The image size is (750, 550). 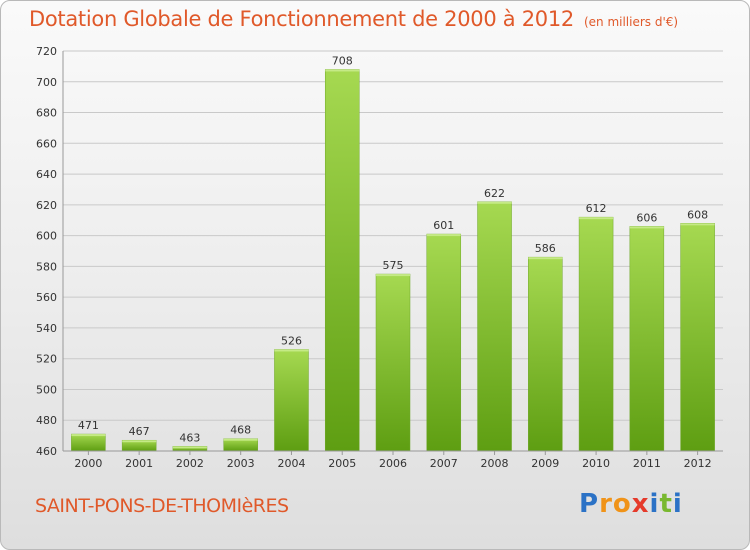 What do you see at coordinates (606, 504) in the screenshot?
I see `logo-letter: r` at bounding box center [606, 504].